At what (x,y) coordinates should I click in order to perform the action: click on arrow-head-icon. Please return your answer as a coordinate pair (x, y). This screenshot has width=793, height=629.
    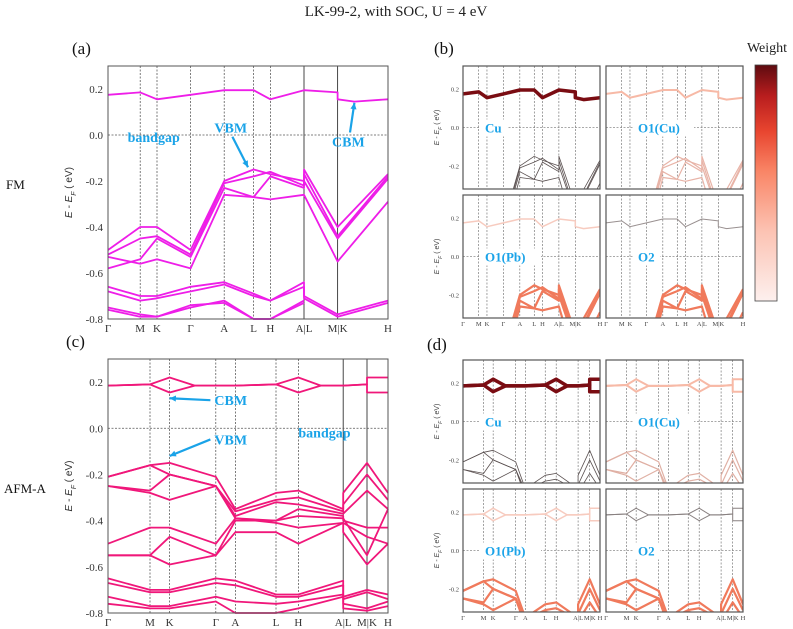
    Looking at the image, I should click on (173, 398).